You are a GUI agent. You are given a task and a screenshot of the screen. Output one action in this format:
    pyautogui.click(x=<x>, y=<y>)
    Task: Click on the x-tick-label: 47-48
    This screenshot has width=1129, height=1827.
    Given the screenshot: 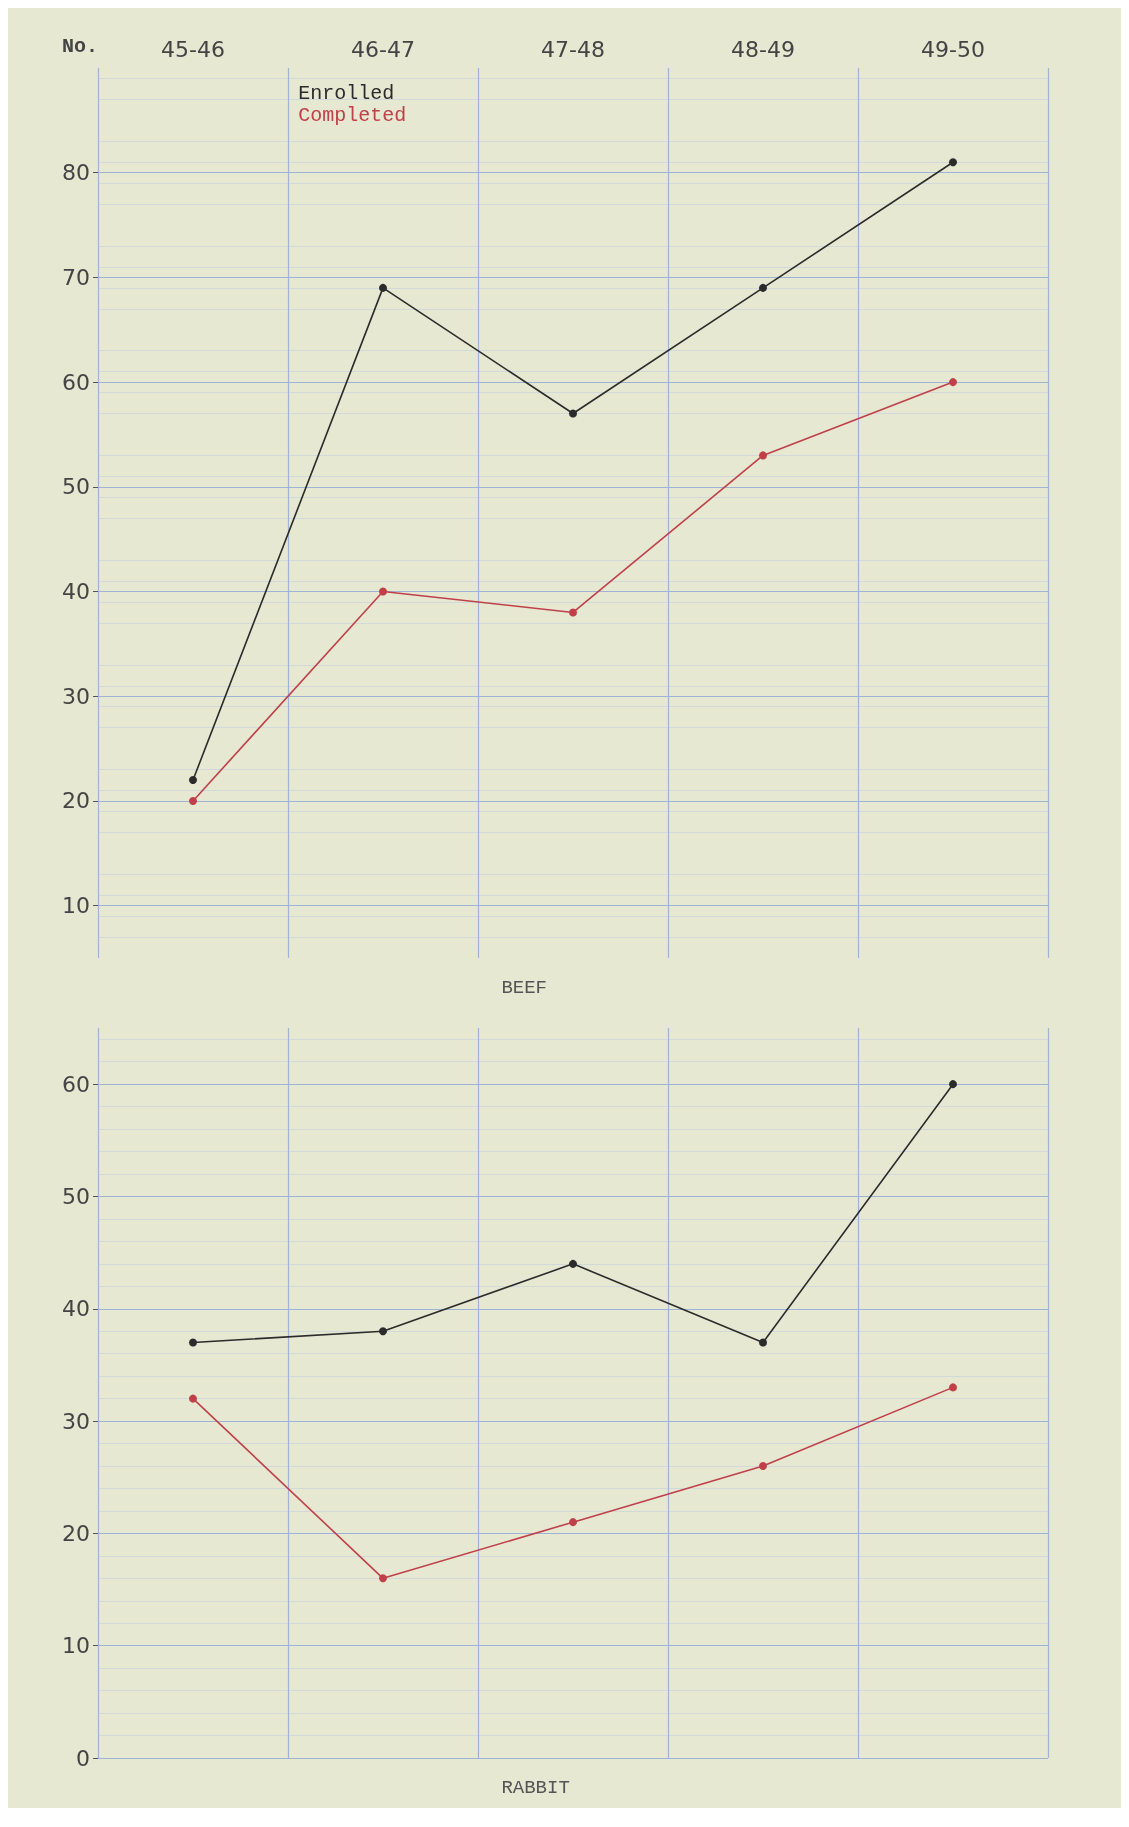 What is the action you would take?
    pyautogui.click(x=573, y=49)
    